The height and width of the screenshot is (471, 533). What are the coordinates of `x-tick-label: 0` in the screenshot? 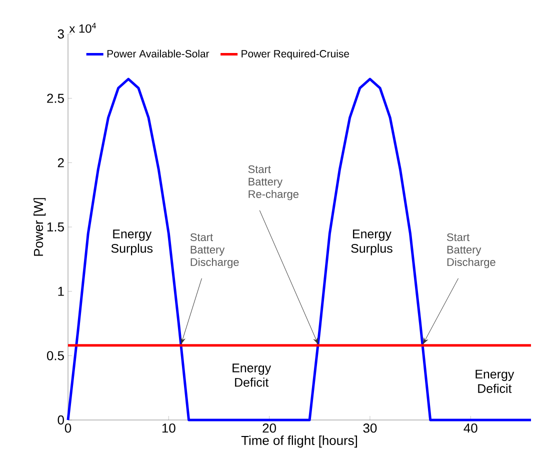 It's located at (68, 428).